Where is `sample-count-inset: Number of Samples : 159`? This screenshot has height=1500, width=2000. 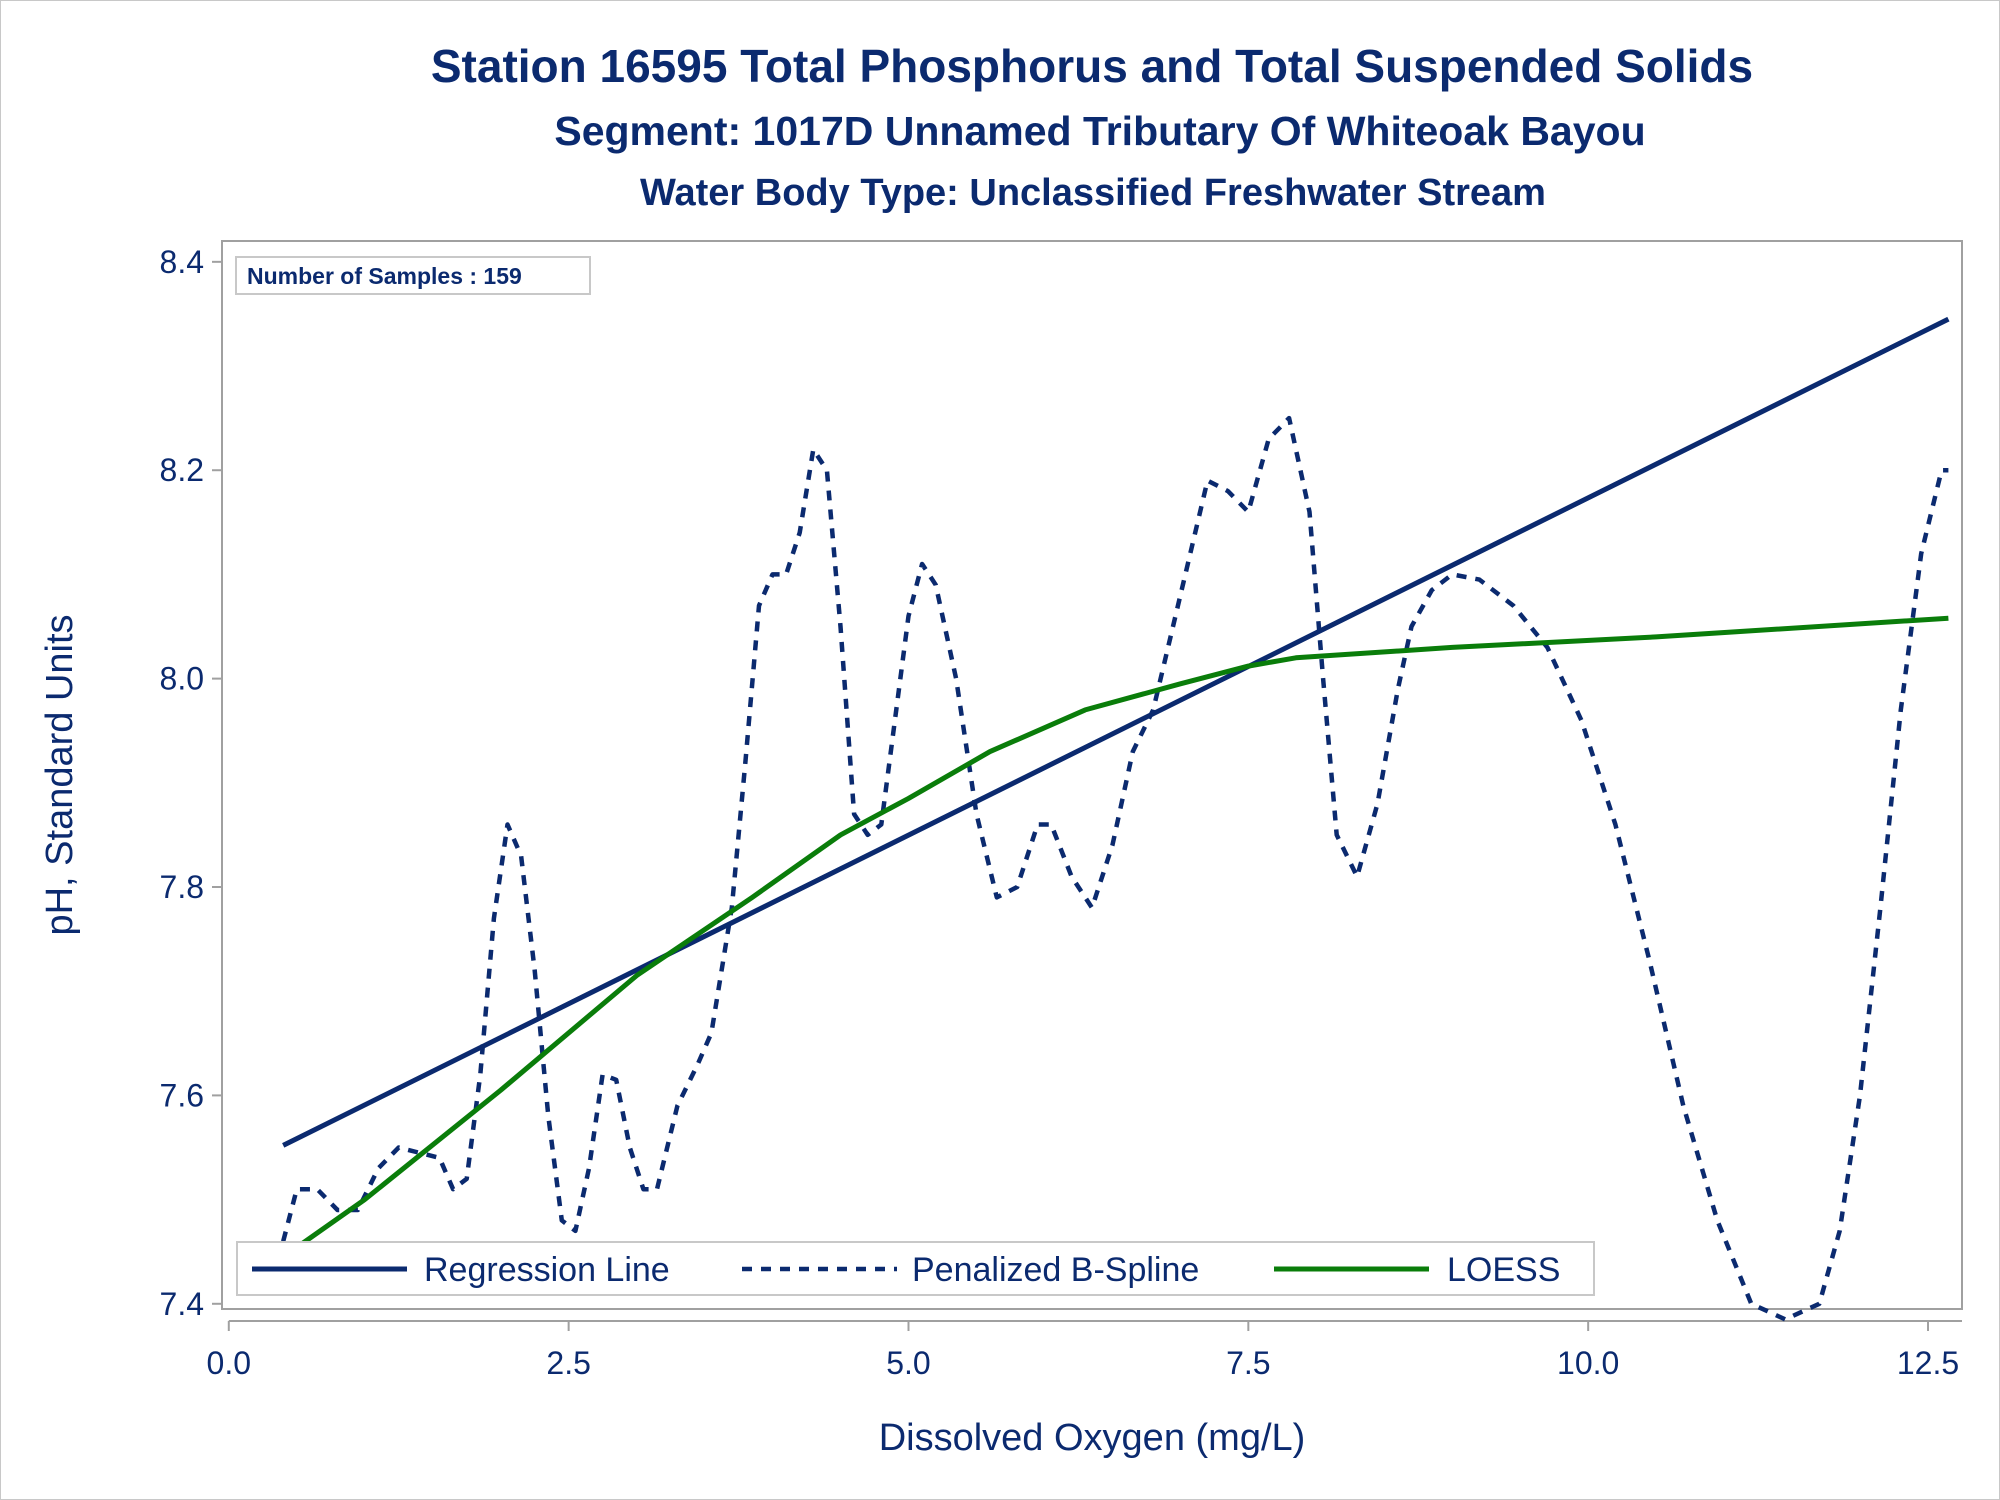 sample-count-inset: Number of Samples : 159 is located at coordinates (413, 275).